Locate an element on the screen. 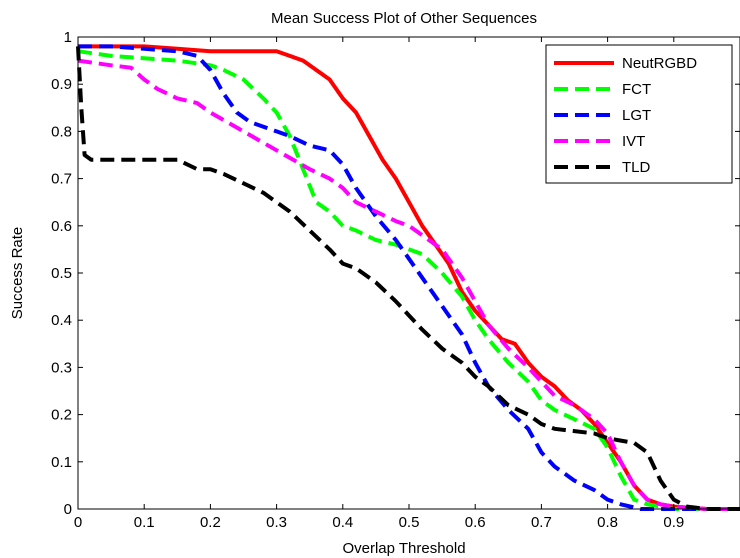  y-tick-label: 0.2 is located at coordinates (61, 415).